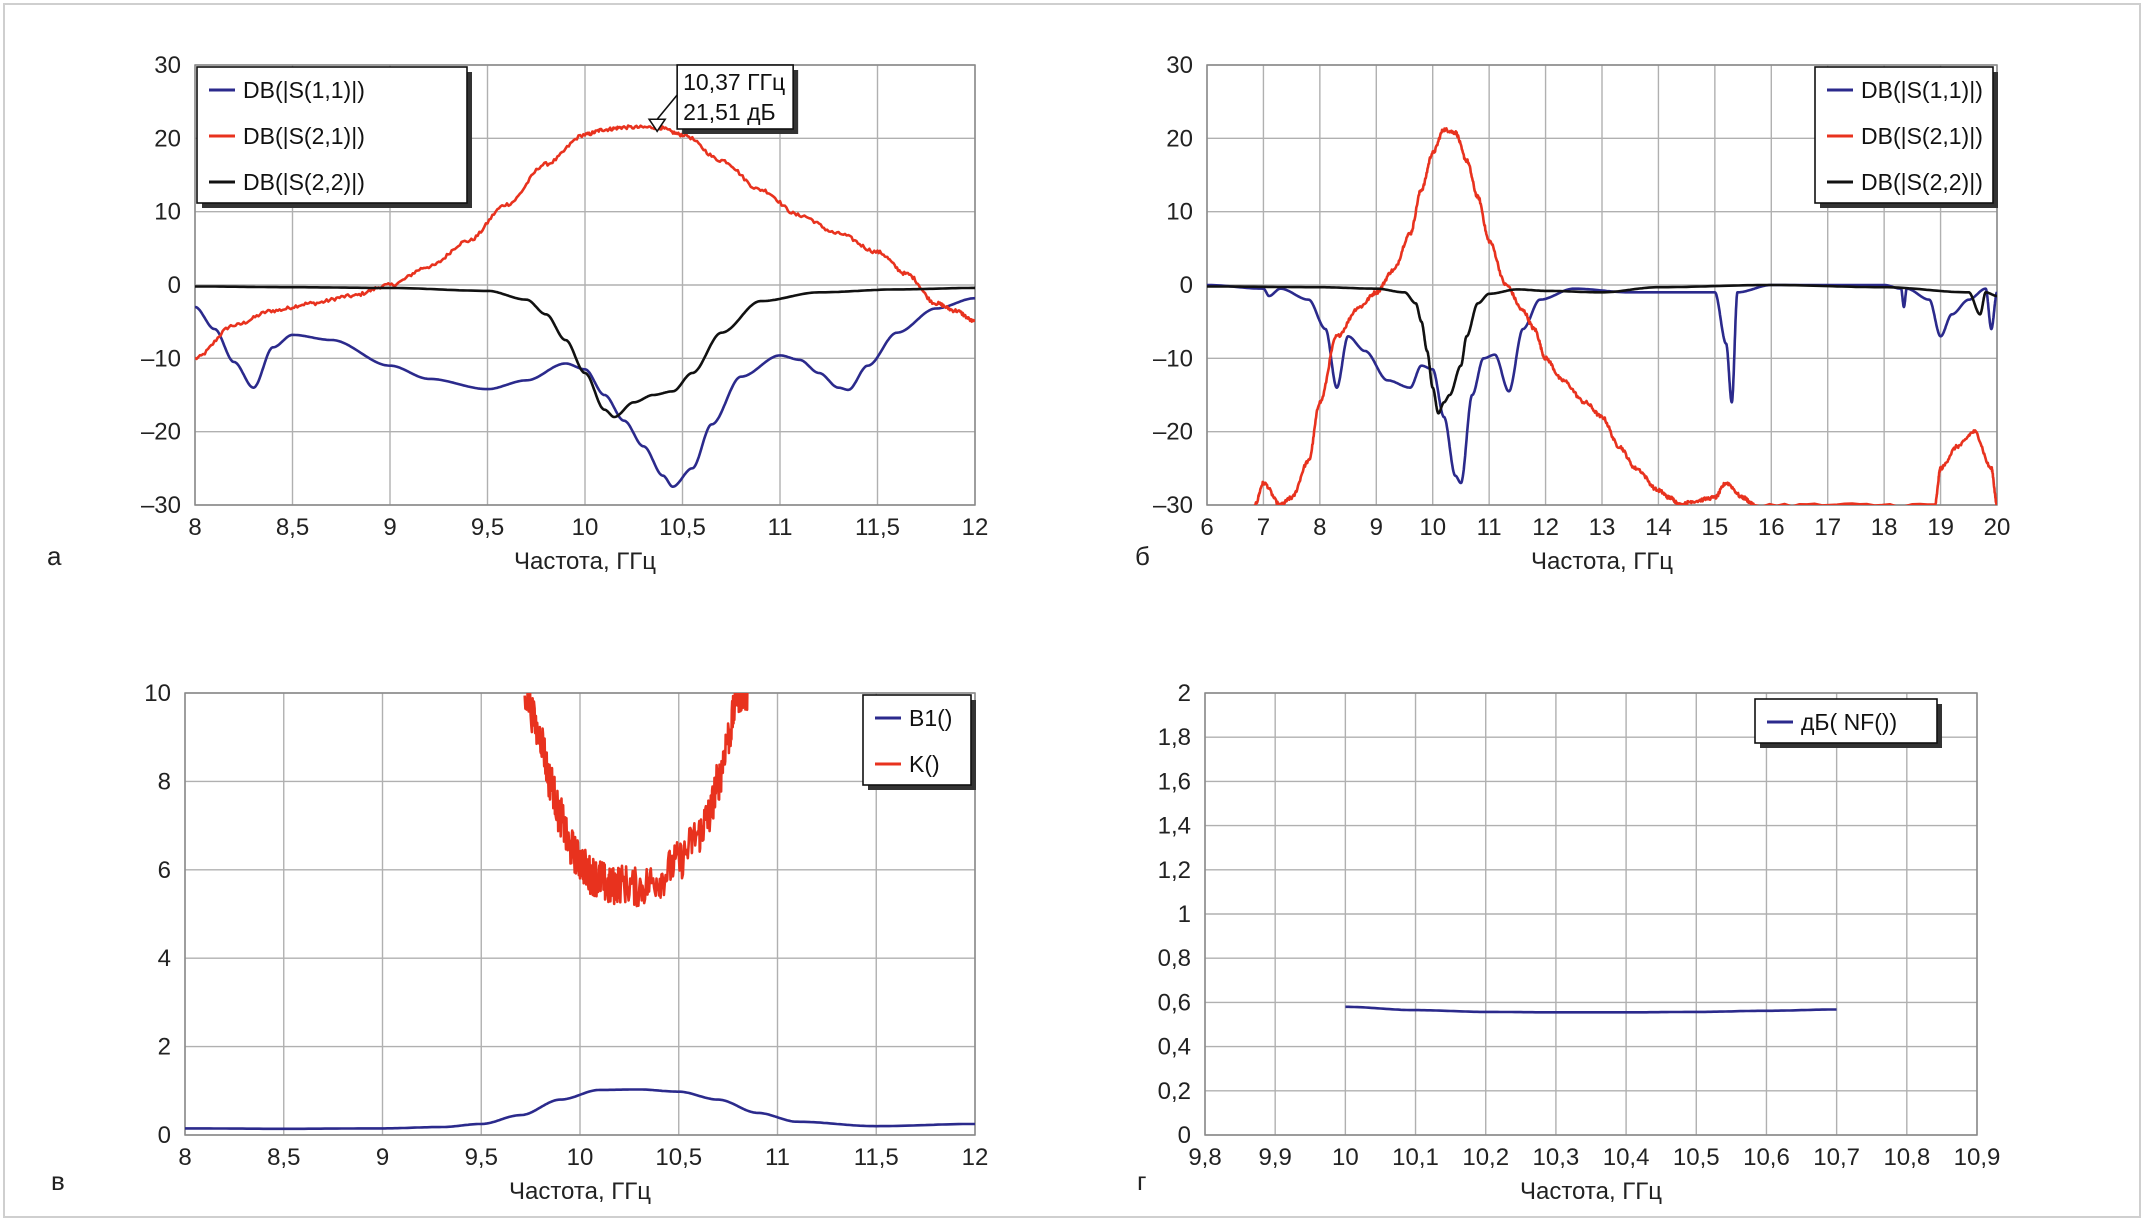 The height and width of the screenshot is (1225, 2146). What do you see at coordinates (877, 527) in the screenshot?
I see `x-tick-label: 11,5` at bounding box center [877, 527].